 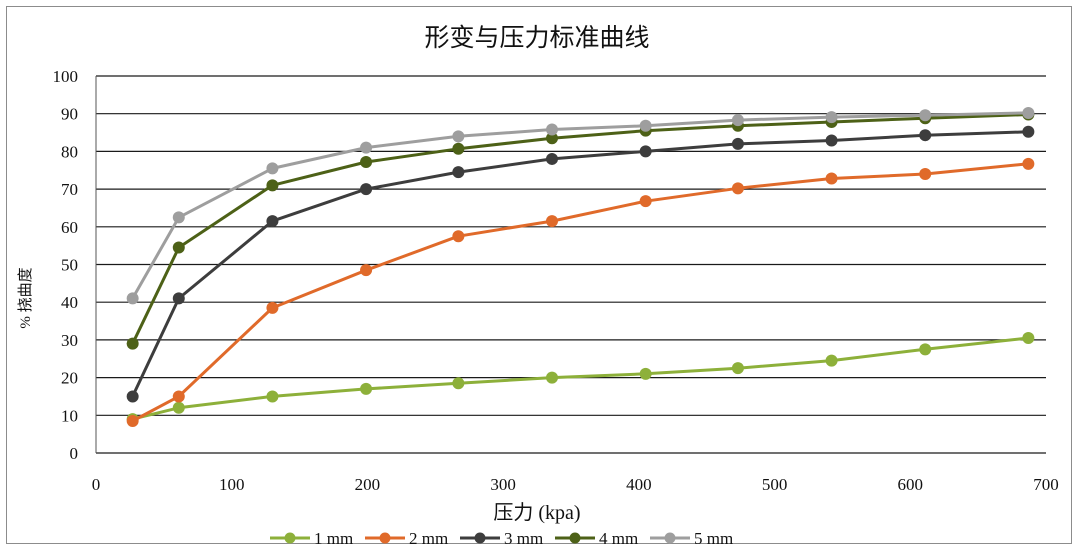 What do you see at coordinates (639, 484) in the screenshot?
I see `x-tick-label: 400` at bounding box center [639, 484].